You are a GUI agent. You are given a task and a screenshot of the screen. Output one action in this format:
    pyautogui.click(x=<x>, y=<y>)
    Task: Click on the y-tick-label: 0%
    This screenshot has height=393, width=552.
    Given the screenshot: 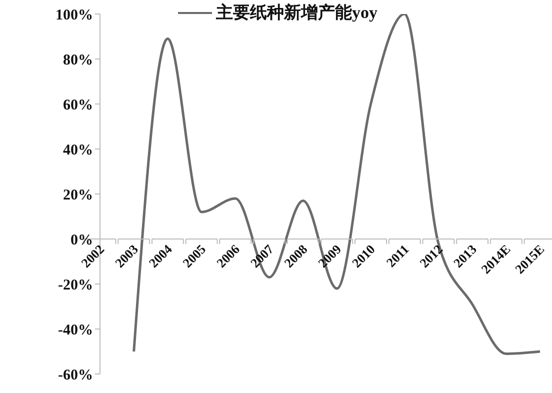 What is the action you would take?
    pyautogui.click(x=81, y=240)
    